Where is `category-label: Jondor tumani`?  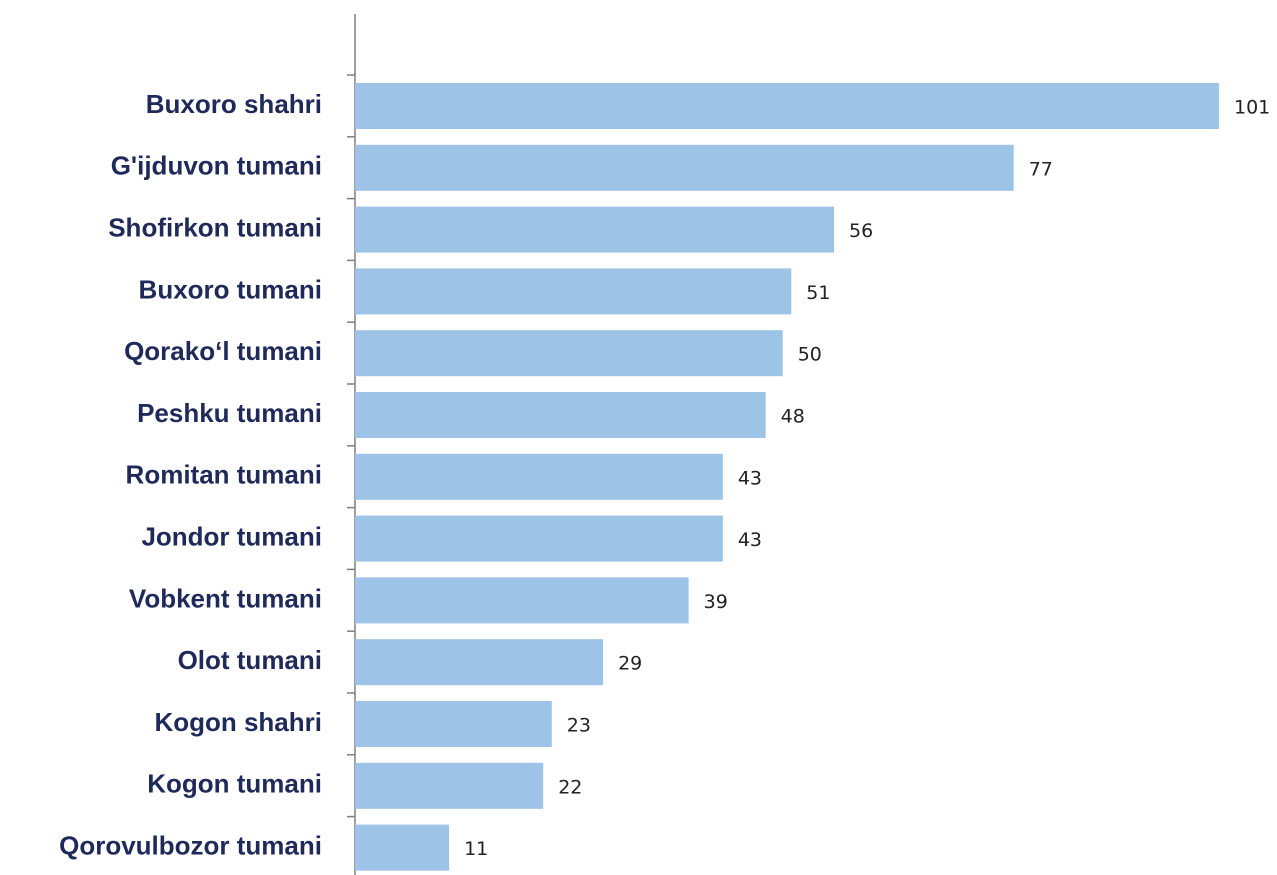
category-label: Jondor tumani is located at coordinates (231, 536).